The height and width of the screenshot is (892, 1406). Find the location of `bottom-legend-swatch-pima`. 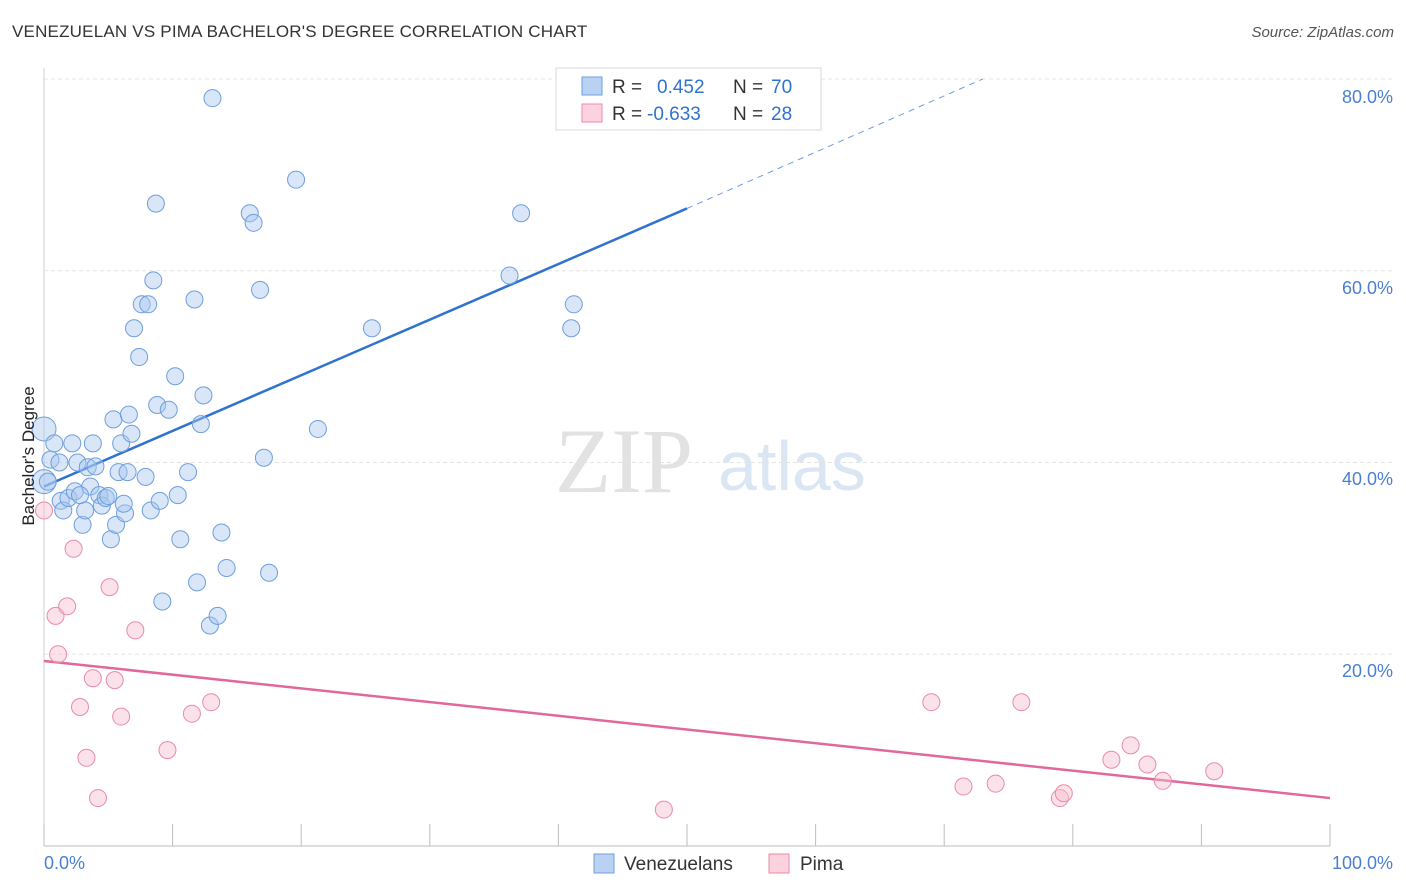

bottom-legend-swatch-pima is located at coordinates (779, 863).